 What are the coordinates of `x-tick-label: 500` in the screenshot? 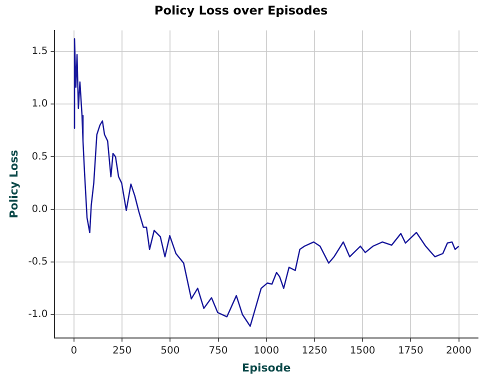 It's located at (170, 350).